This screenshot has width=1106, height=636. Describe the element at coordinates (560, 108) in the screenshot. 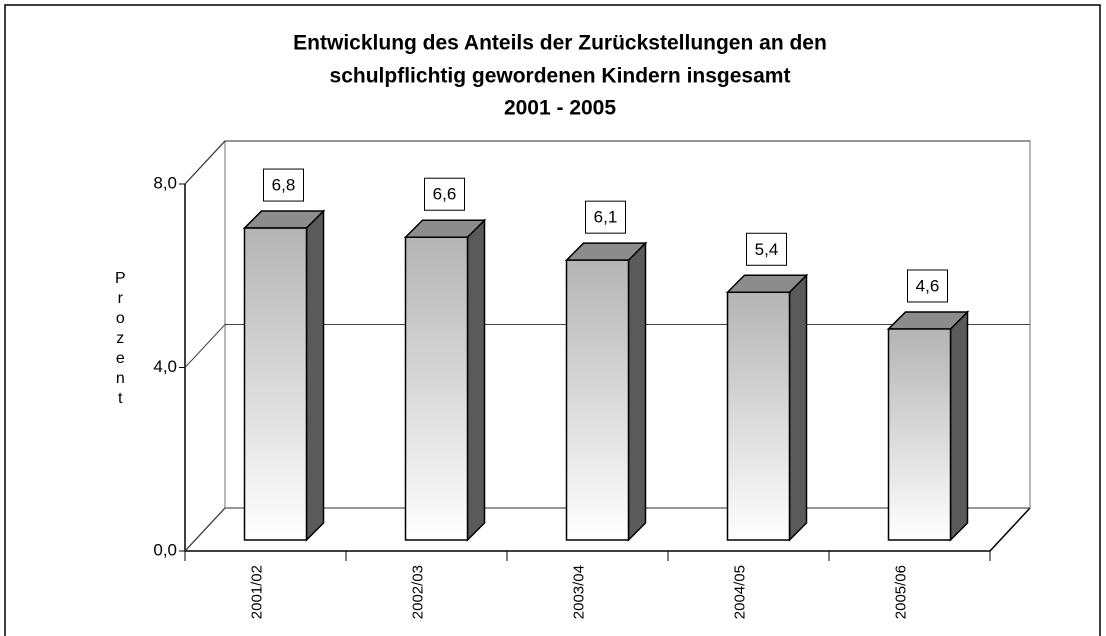

I see `chart-title: 2001 - 2005` at that location.